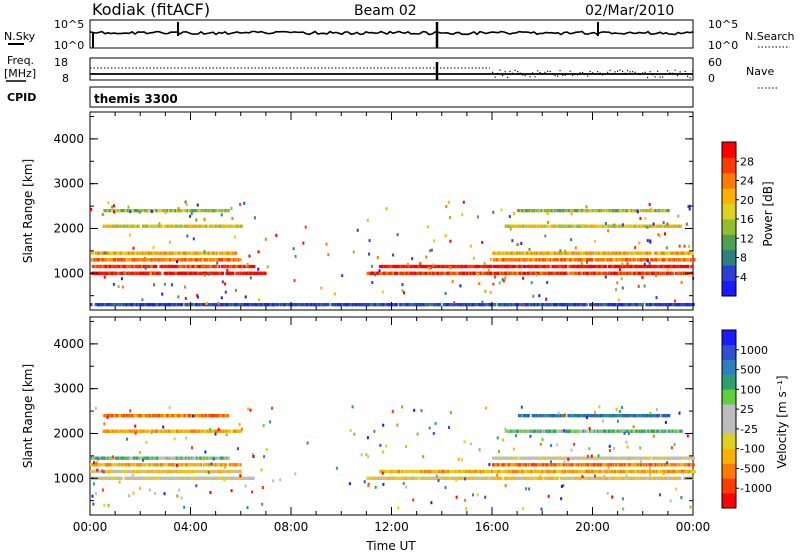 The height and width of the screenshot is (554, 800). What do you see at coordinates (729, 196) in the screenshot?
I see `colorbar-swatch` at bounding box center [729, 196].